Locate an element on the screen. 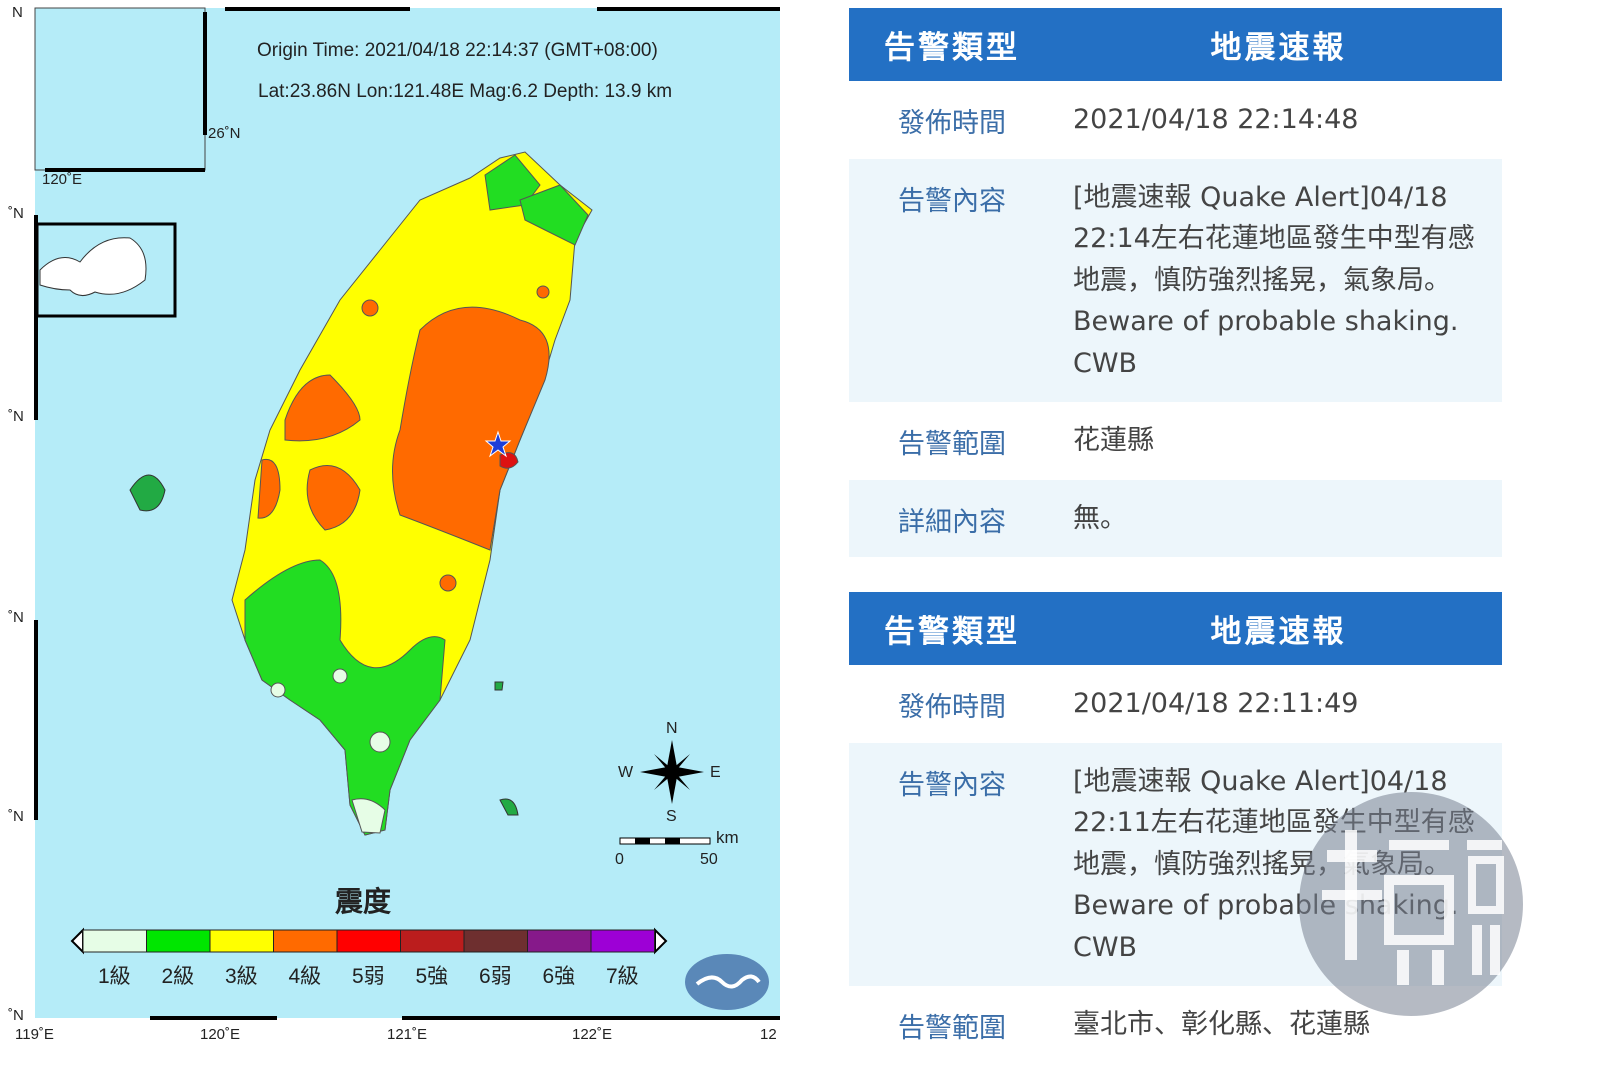  alert-row: 告警範圍 花蓮縣 is located at coordinates (1175, 441).